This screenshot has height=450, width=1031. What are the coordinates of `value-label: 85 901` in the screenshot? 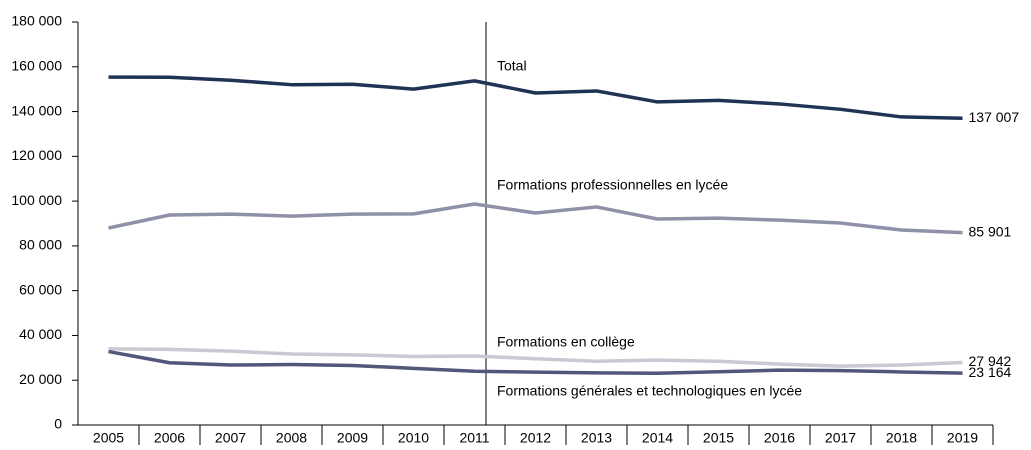 It's located at (990, 231).